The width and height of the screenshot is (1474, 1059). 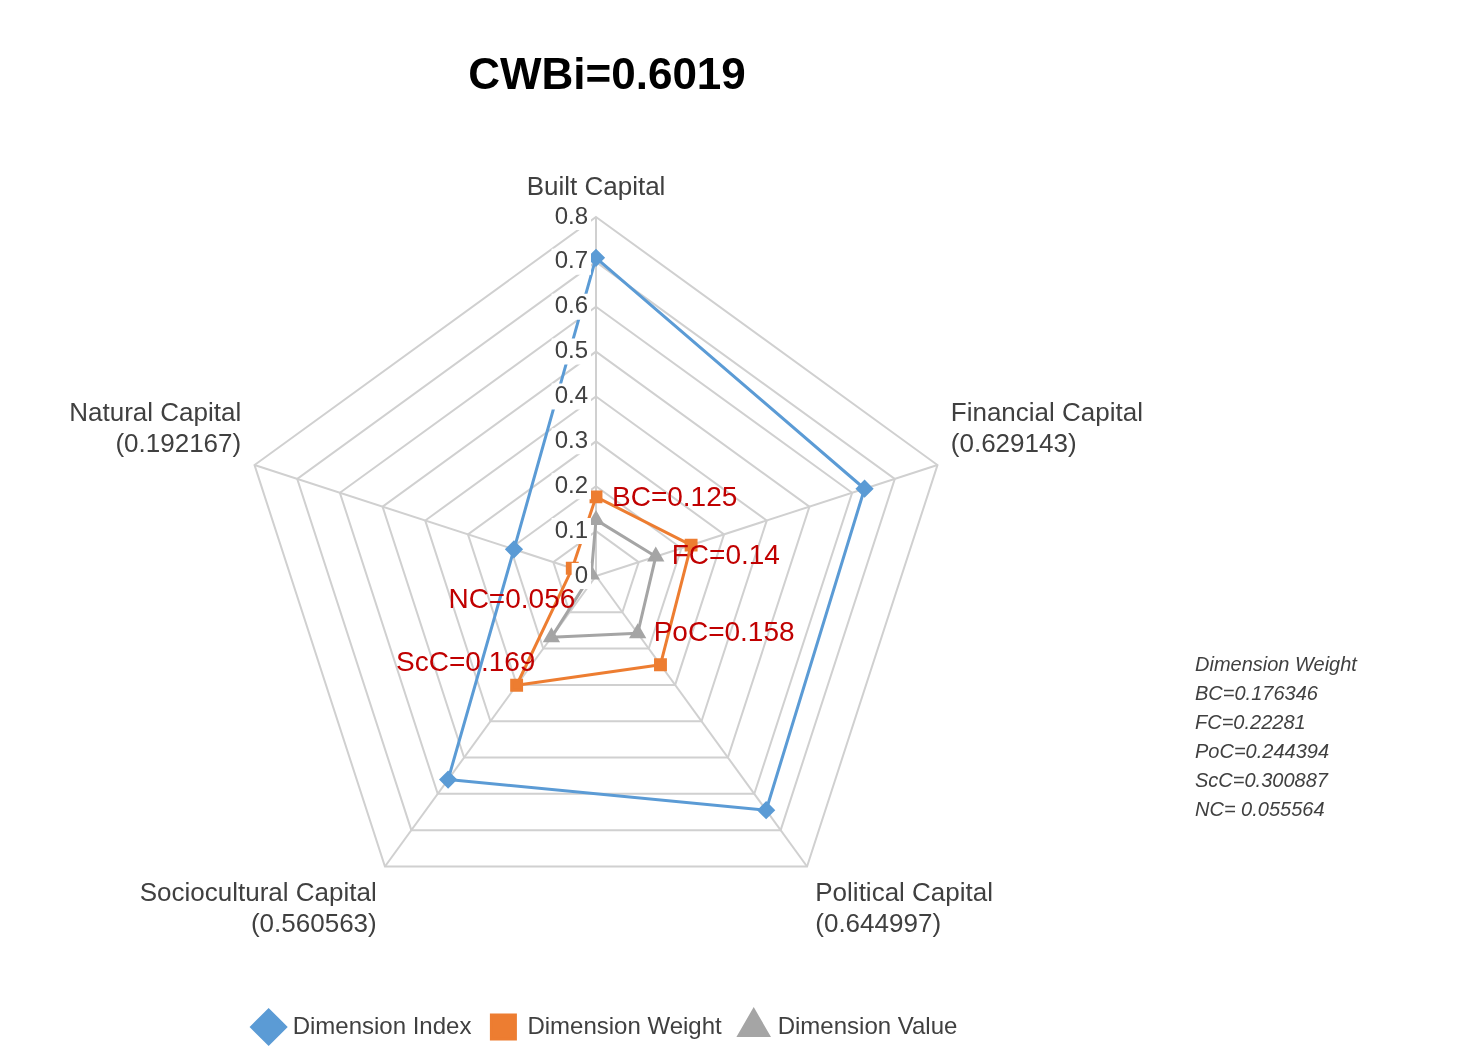 What do you see at coordinates (155, 428) in the screenshot?
I see `spoke-label: Natural Capital (0.192167)` at bounding box center [155, 428].